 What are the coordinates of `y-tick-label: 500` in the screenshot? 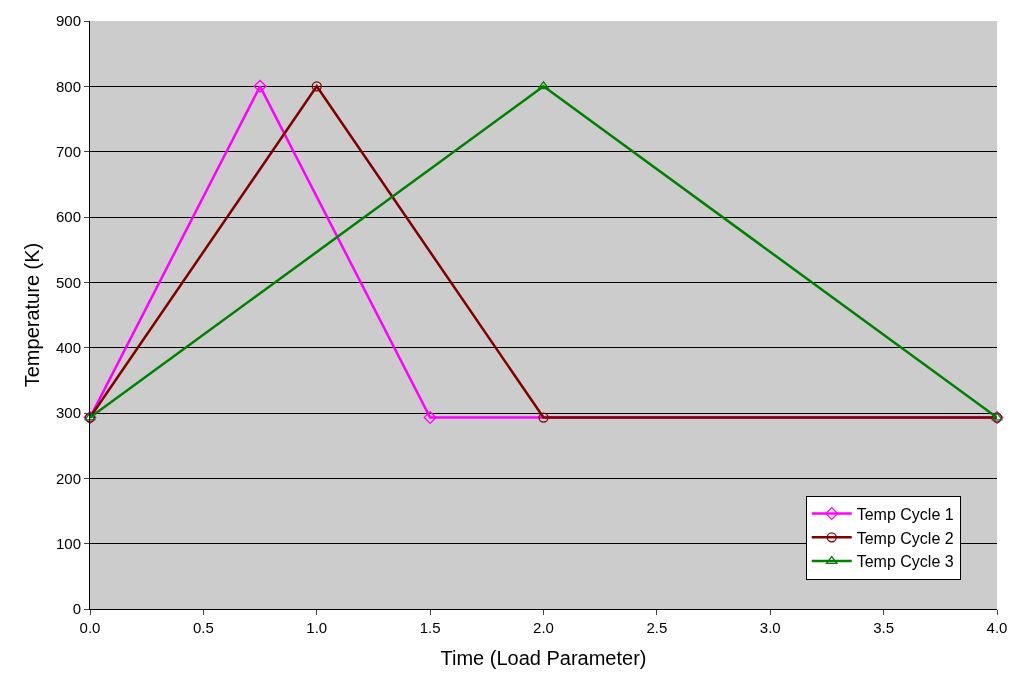 It's located at (68, 282).